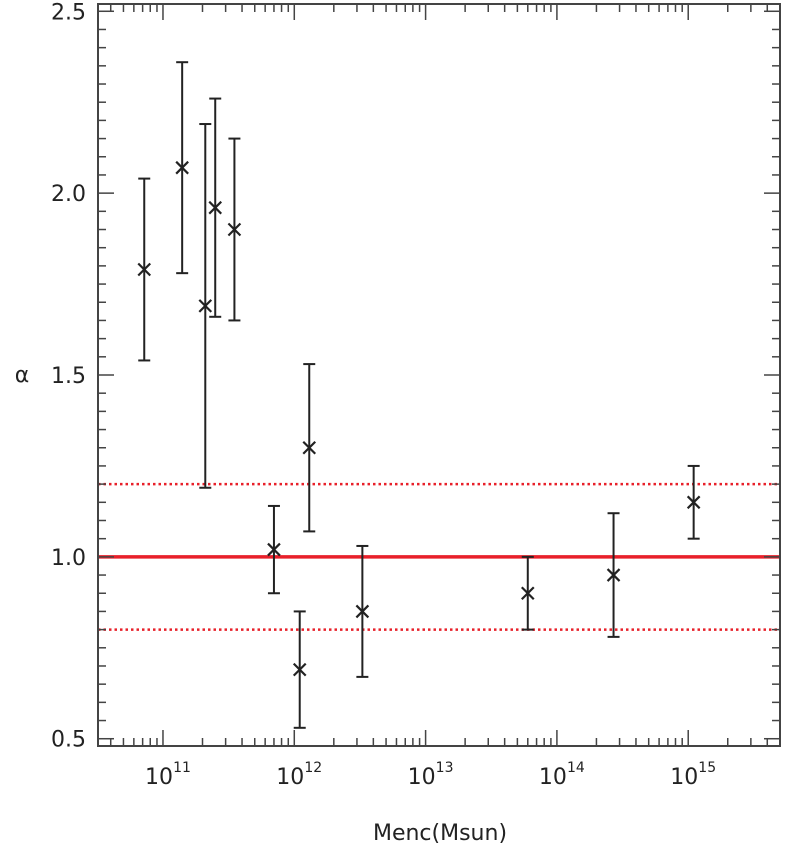 Image resolution: width=786 pixels, height=850 pixels. I want to click on x-axis-label: Menc(Msun), so click(440, 833).